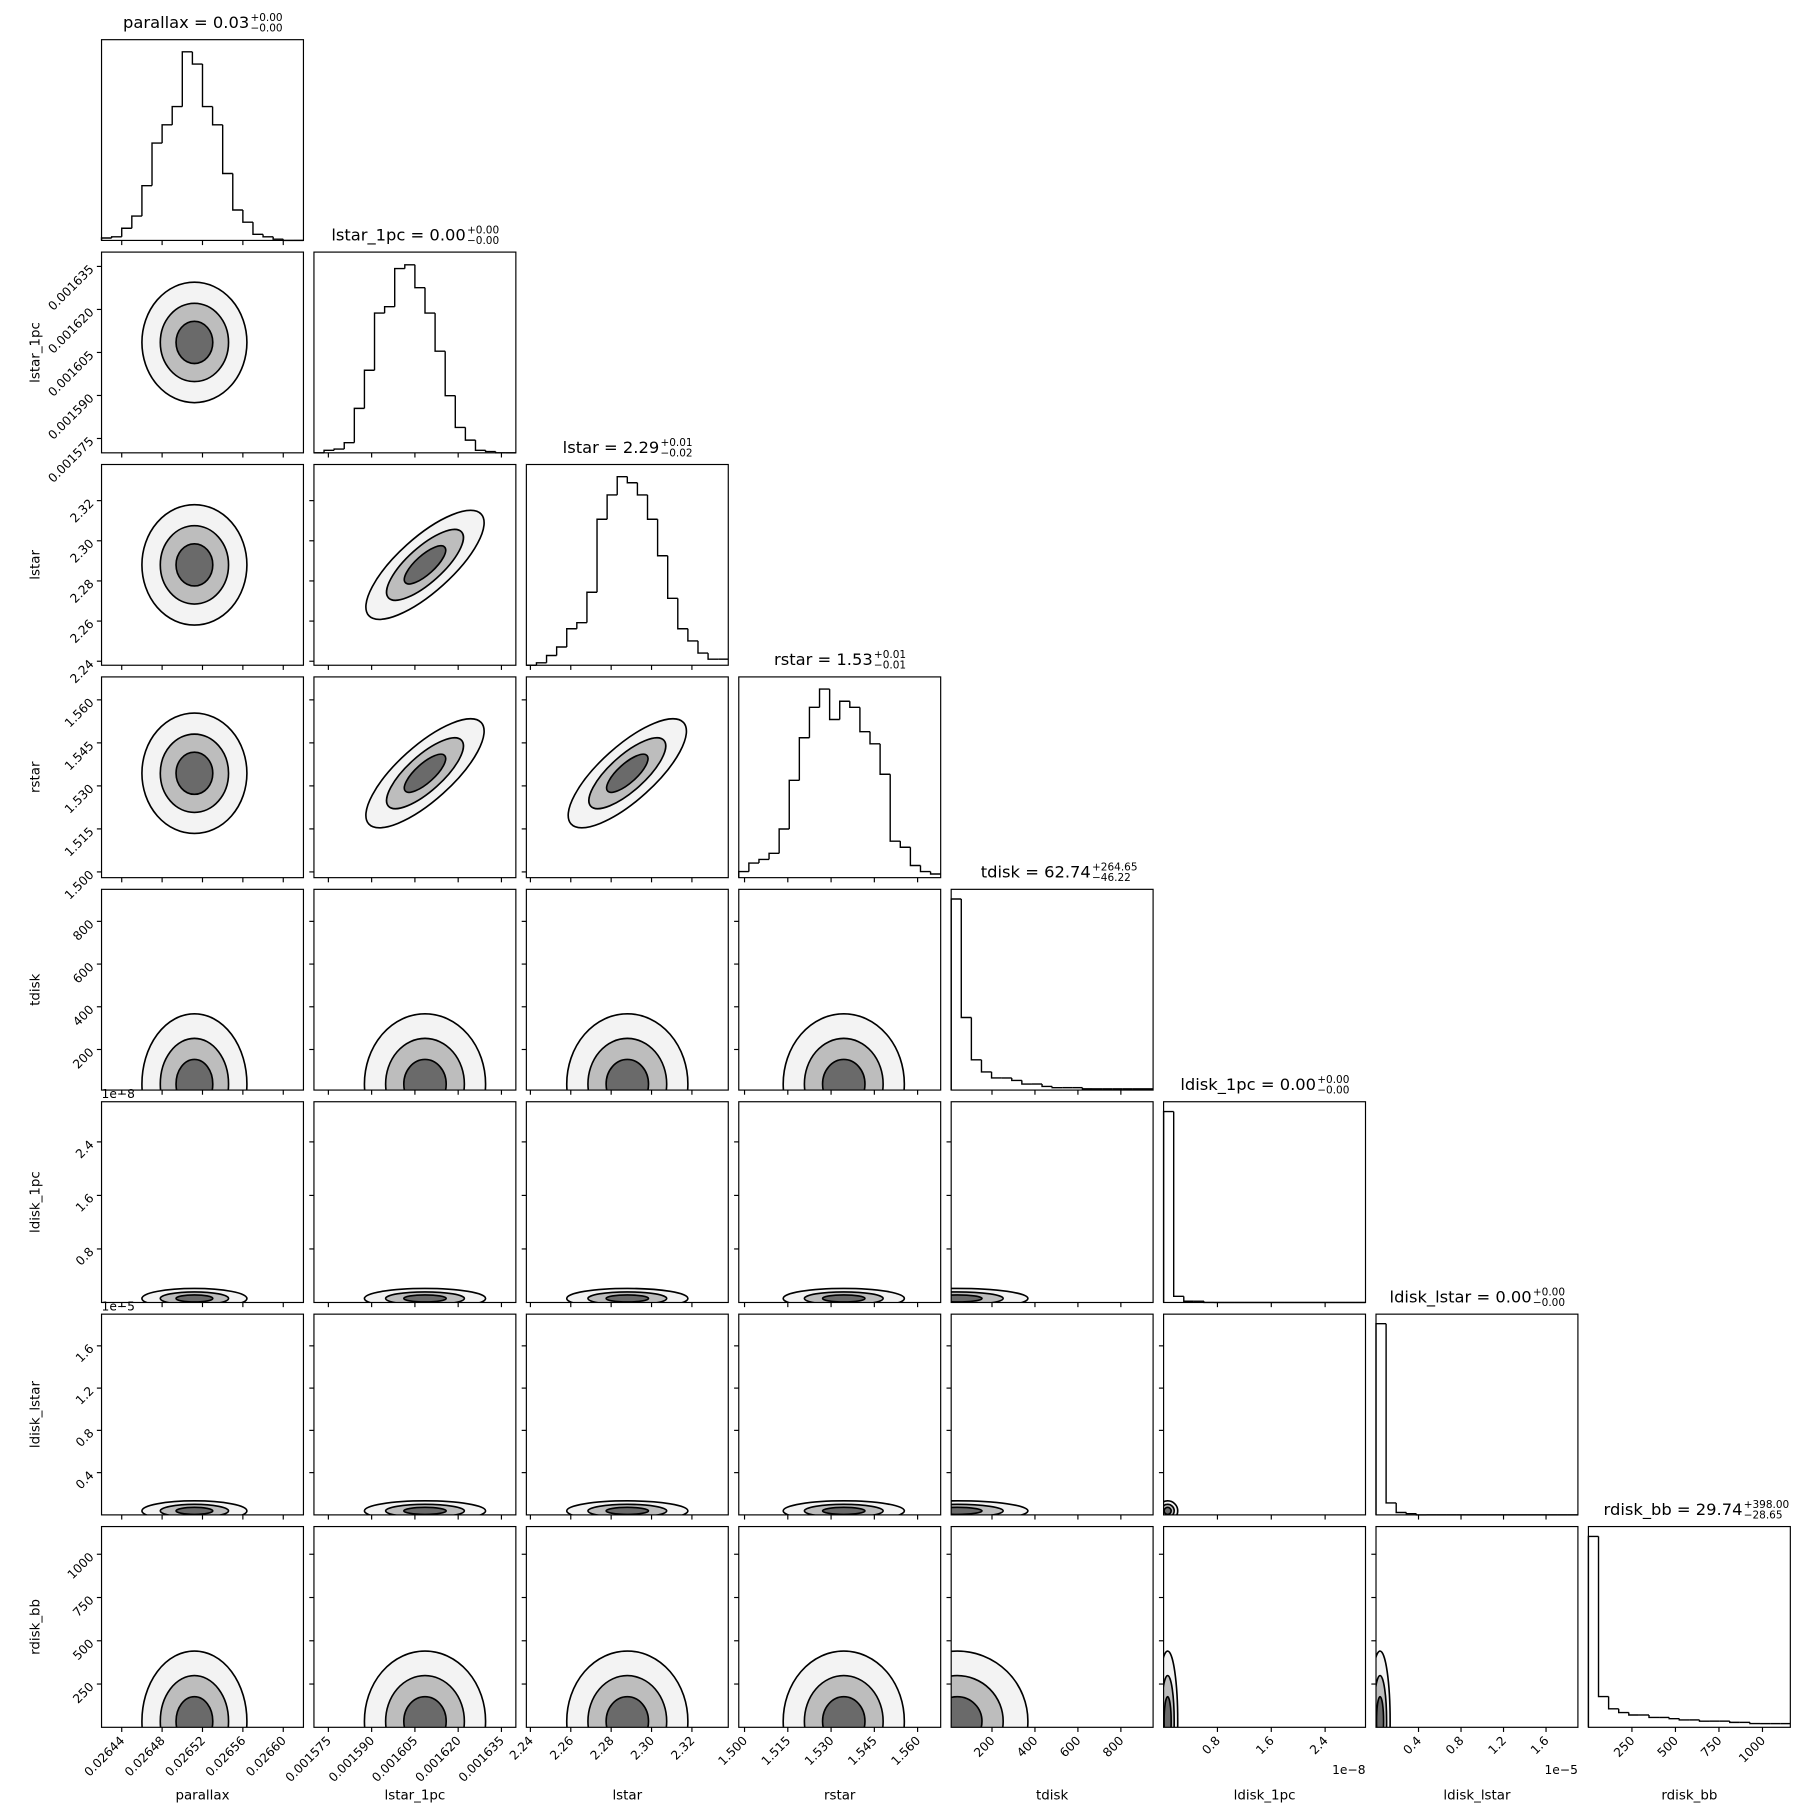 The image size is (1809, 1813). I want to click on panel-title: ldisk_lstar = 0.00, so click(1461, 1297).